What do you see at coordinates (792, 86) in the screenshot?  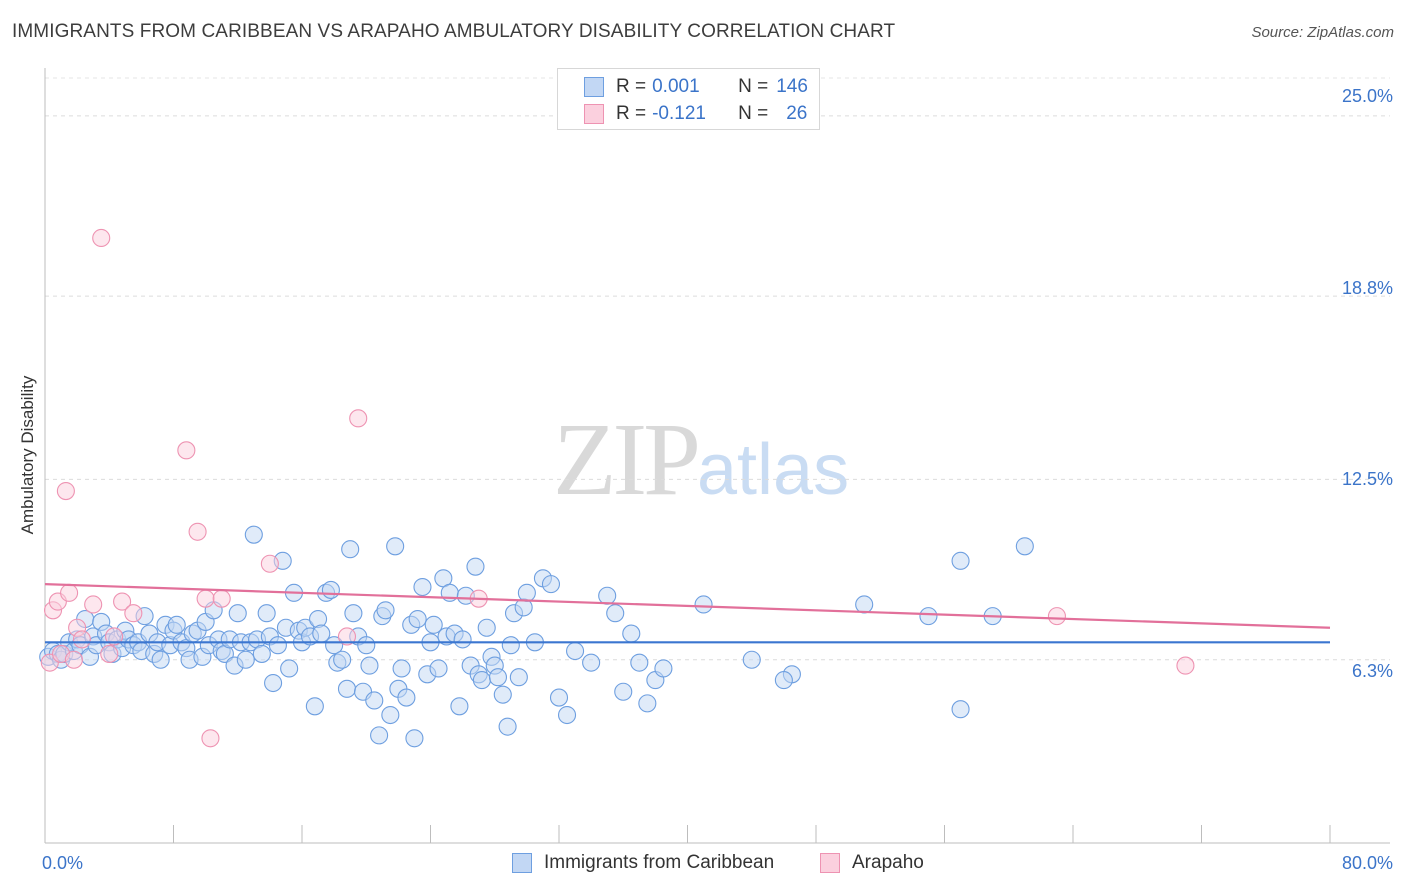 I see `legend-n-value: 146` at bounding box center [792, 86].